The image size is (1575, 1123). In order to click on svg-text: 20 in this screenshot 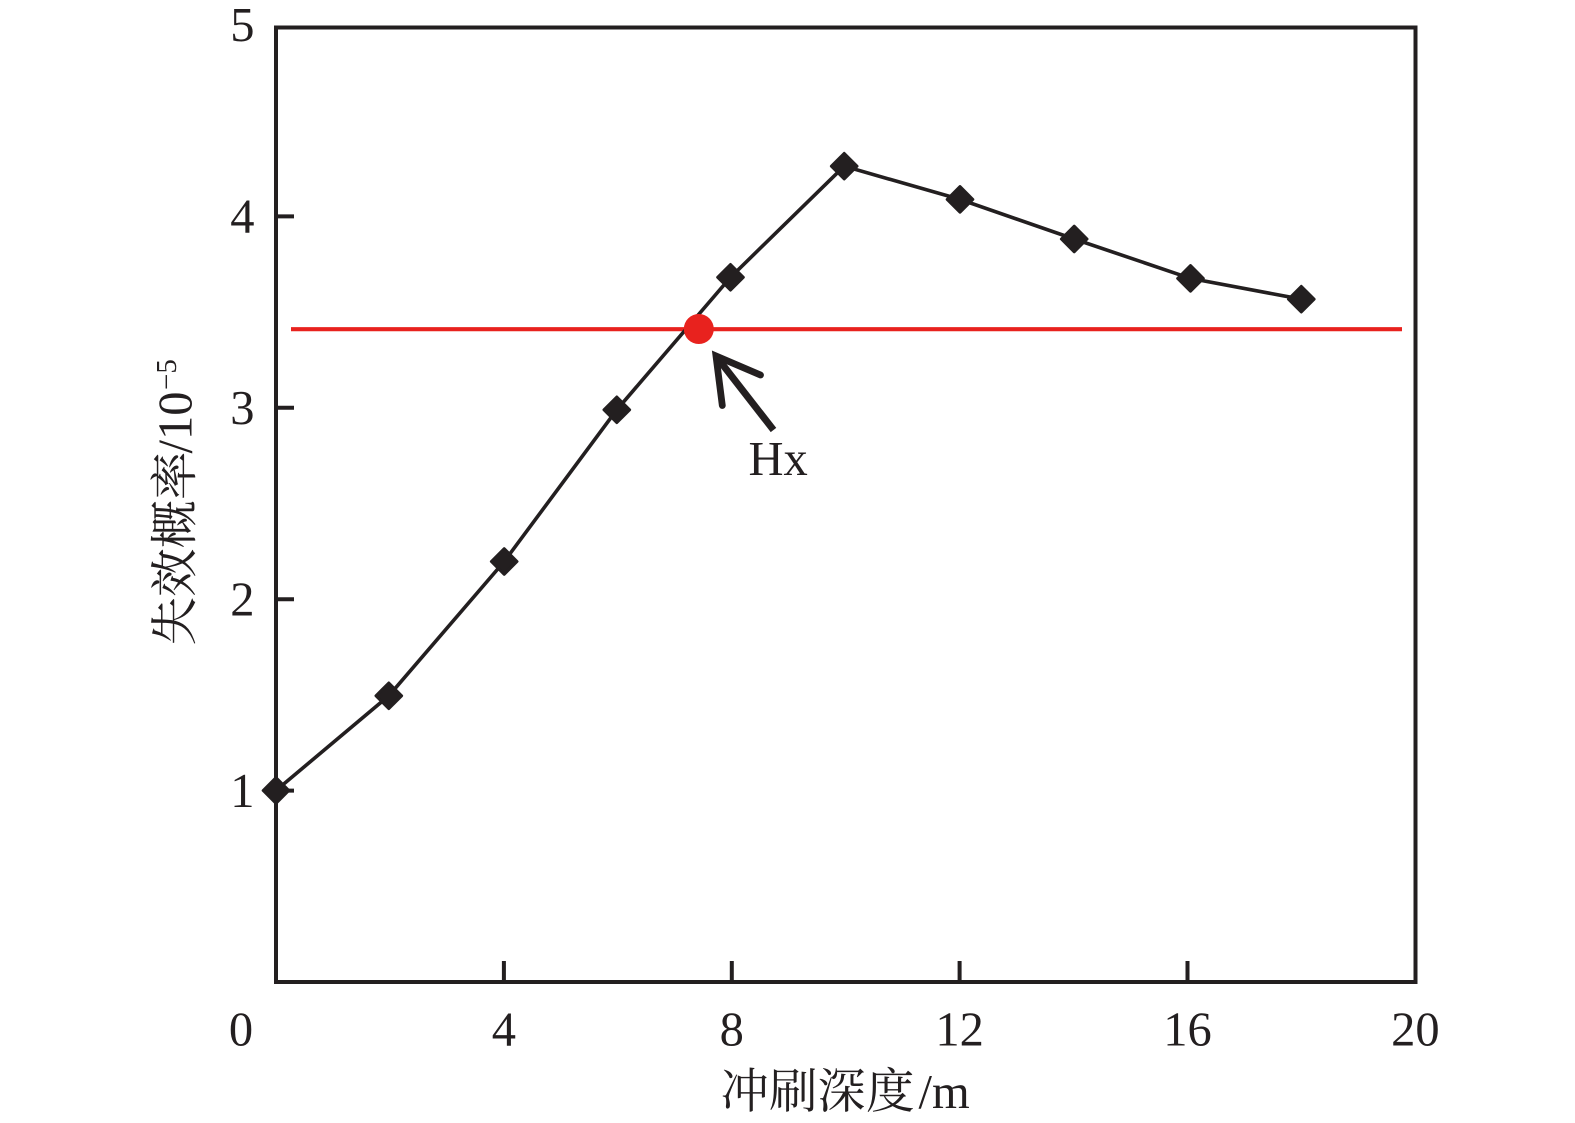, I will do `click(1415, 1030)`.